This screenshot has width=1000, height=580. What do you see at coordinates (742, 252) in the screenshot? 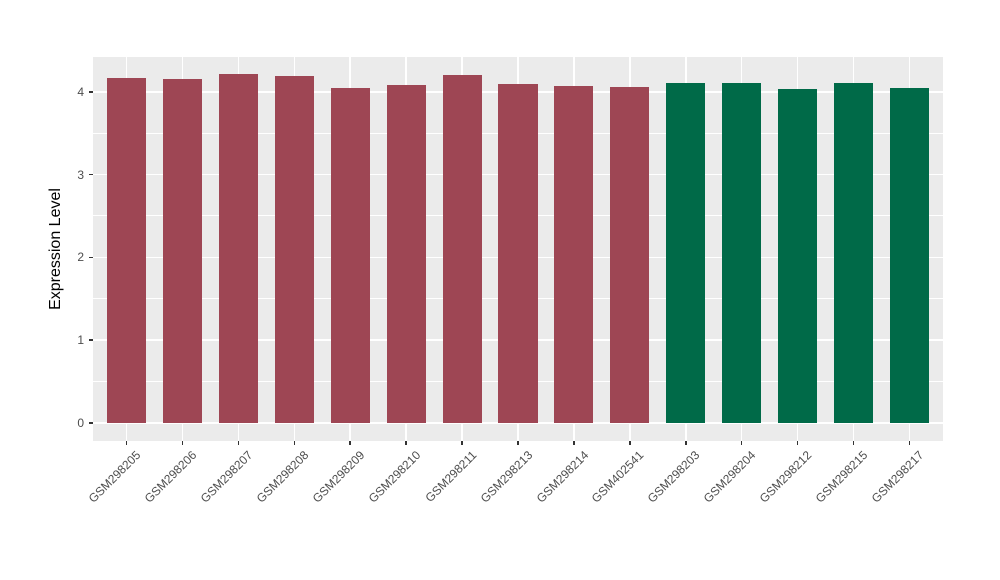
I see `bar-GSM298204` at bounding box center [742, 252].